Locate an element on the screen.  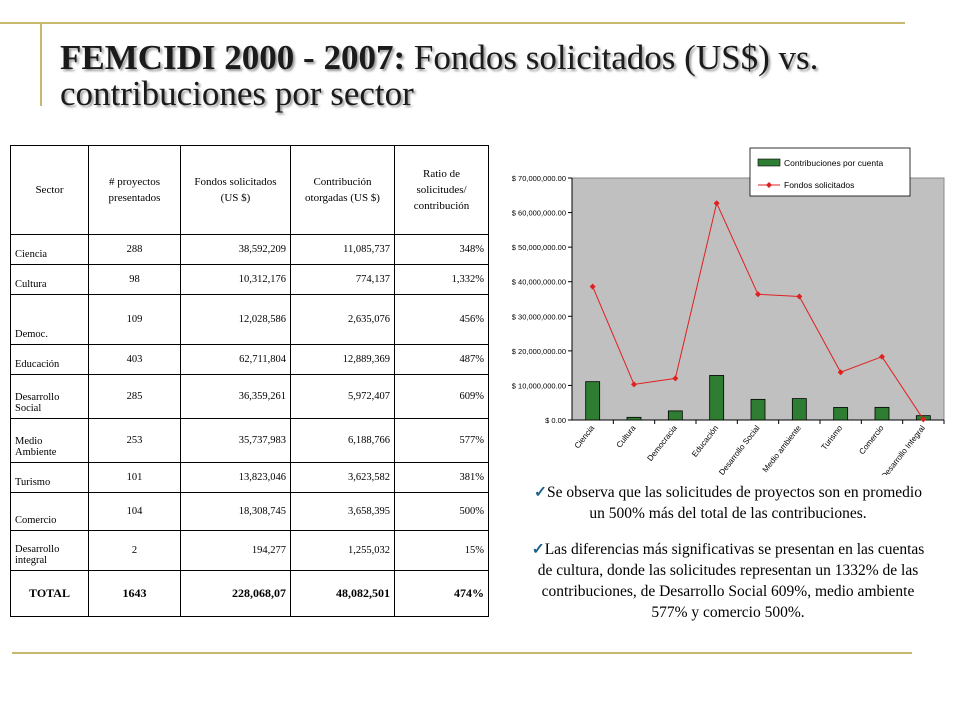
table-row: Turismo 101 13,823,046 3,623,582 381% is located at coordinates (249, 477).